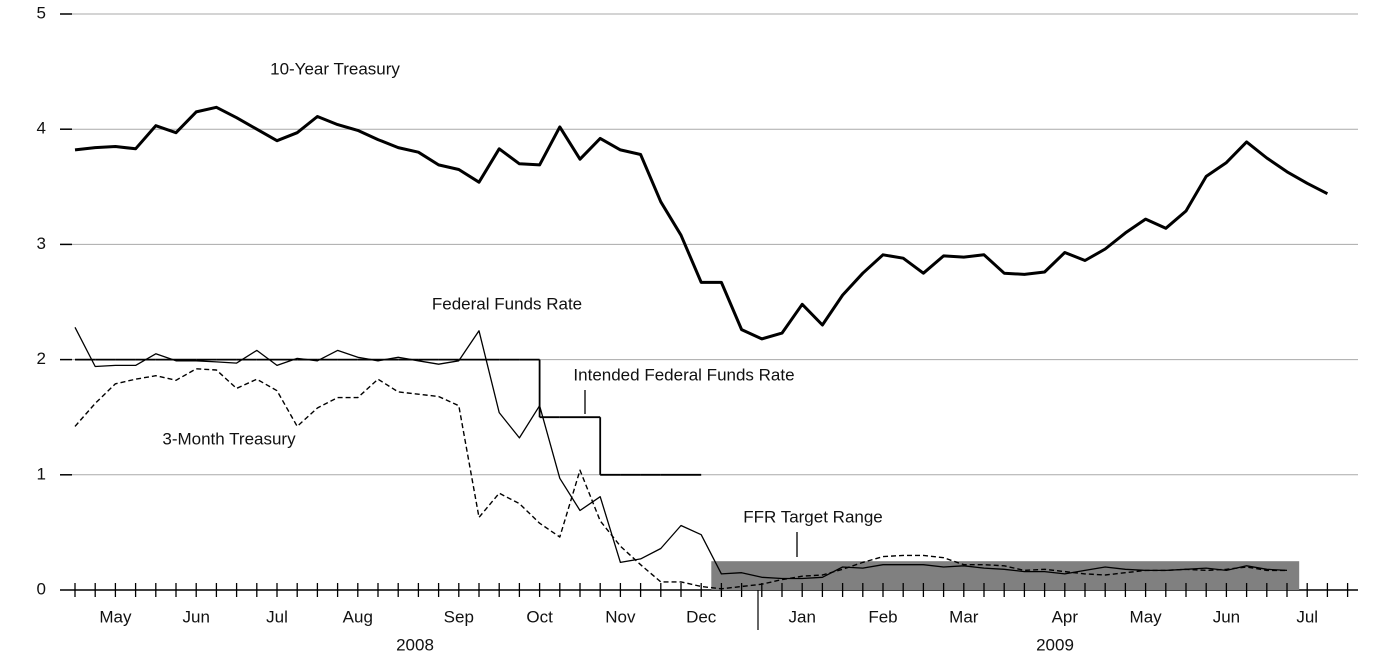 The height and width of the screenshot is (665, 1382). I want to click on year-label: 2009, so click(1055, 644).